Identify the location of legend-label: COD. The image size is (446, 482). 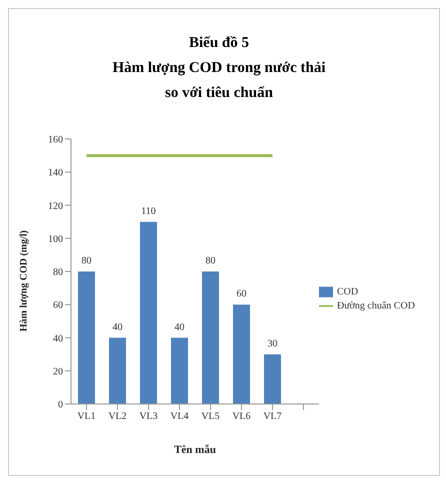
(347, 292).